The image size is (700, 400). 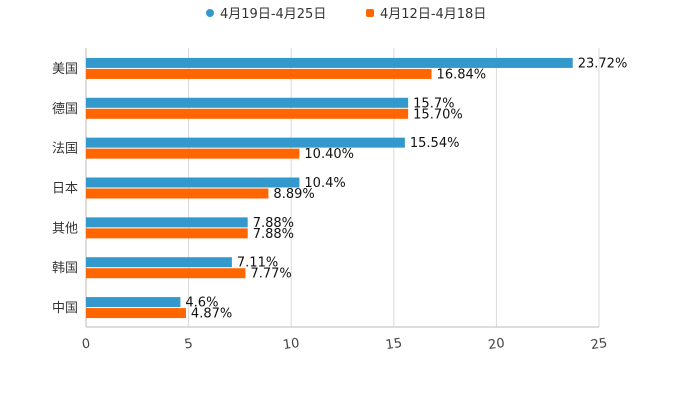 What do you see at coordinates (350, 13) in the screenshot?
I see `legend: 4月19日-4月25日 4月12日-4月18日` at bounding box center [350, 13].